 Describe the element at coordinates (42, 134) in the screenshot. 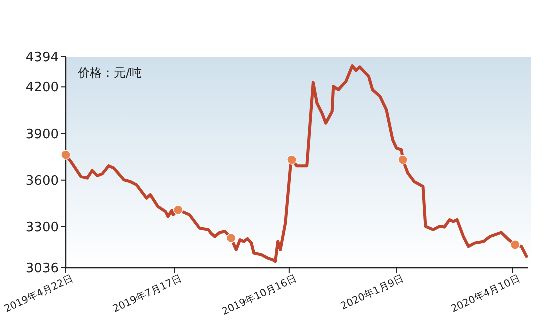

I see `y-tick-label: 3900` at that location.